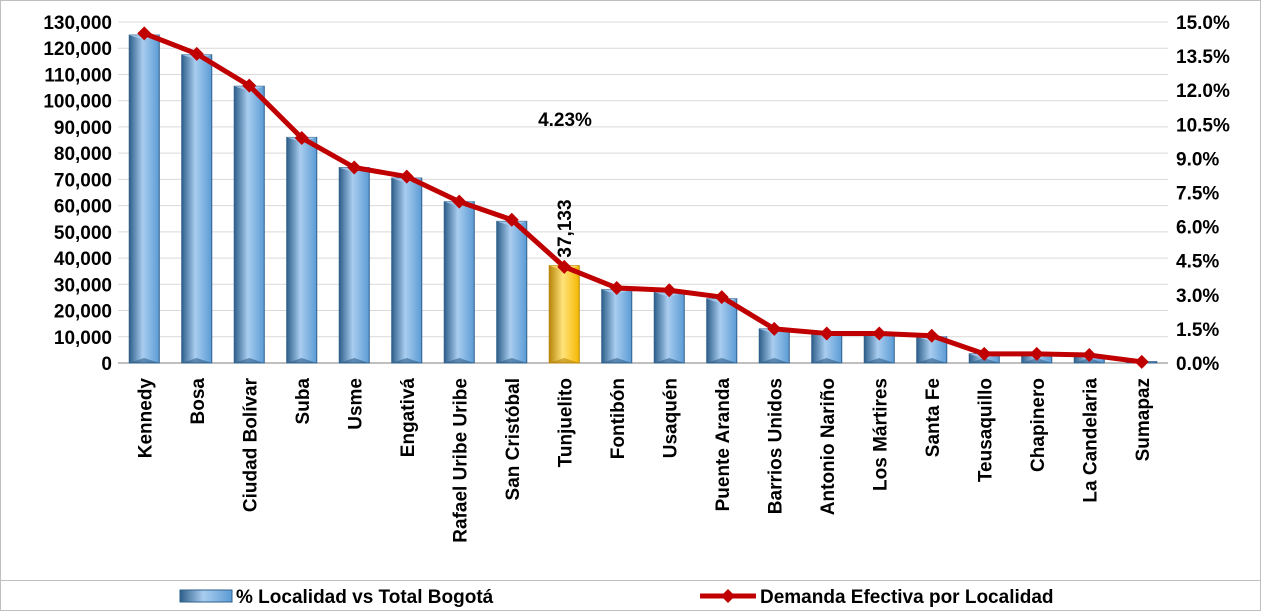 The image size is (1261, 616). Describe the element at coordinates (83, 285) in the screenshot. I see `y-left-tick-label: 30,000` at that location.